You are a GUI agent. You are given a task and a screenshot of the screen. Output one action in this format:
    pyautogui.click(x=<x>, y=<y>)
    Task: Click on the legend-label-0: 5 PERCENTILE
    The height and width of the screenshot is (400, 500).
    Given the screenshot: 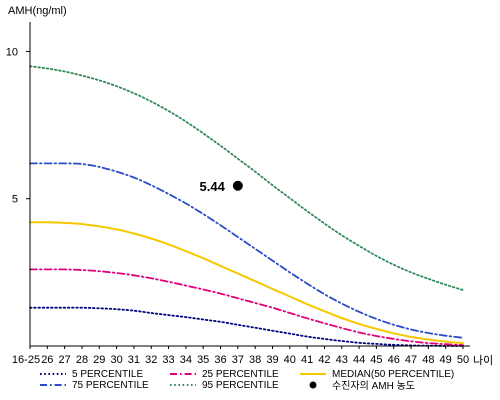 What is the action you would take?
    pyautogui.click(x=107, y=374)
    